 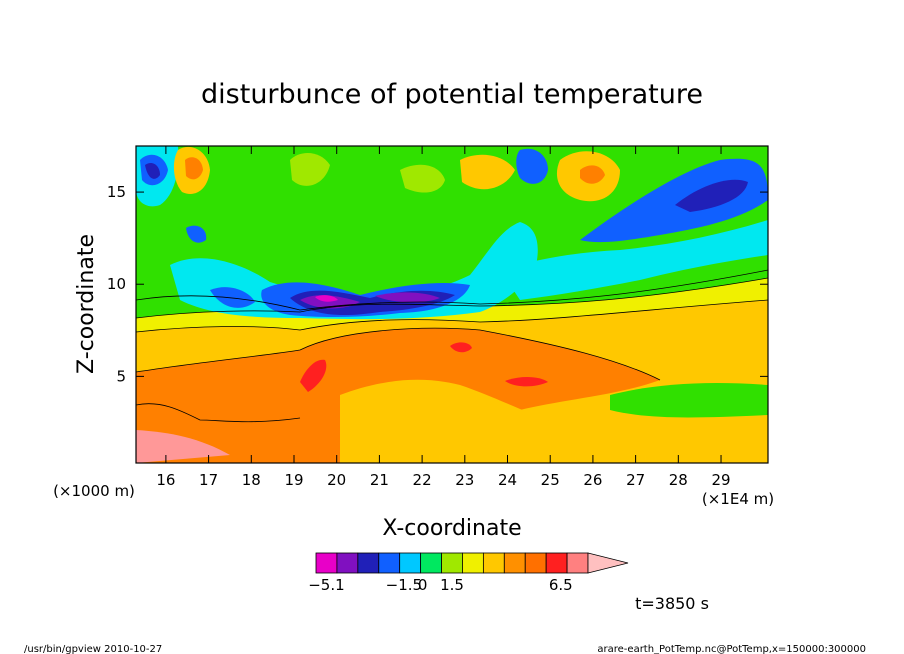 What do you see at coordinates (487, 172) in the screenshot?
I see `small-orange-cell` at bounding box center [487, 172].